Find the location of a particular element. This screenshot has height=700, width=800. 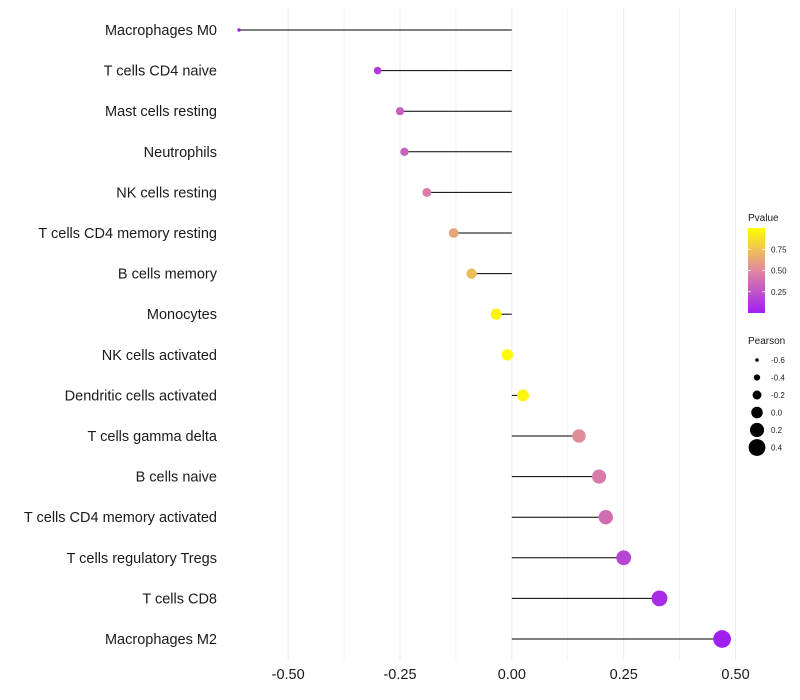

x-tick-label: -0.25 is located at coordinates (399, 675).